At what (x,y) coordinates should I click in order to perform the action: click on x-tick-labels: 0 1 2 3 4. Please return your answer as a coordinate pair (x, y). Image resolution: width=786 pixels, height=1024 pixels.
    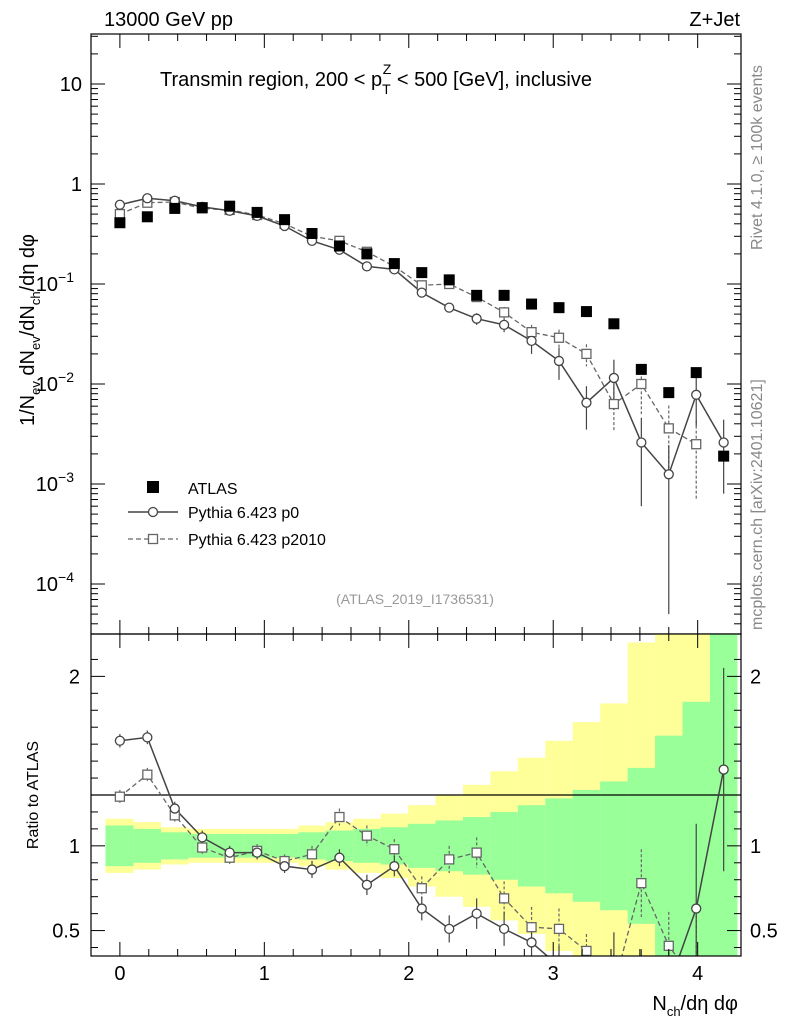
    Looking at the image, I should click on (408, 974).